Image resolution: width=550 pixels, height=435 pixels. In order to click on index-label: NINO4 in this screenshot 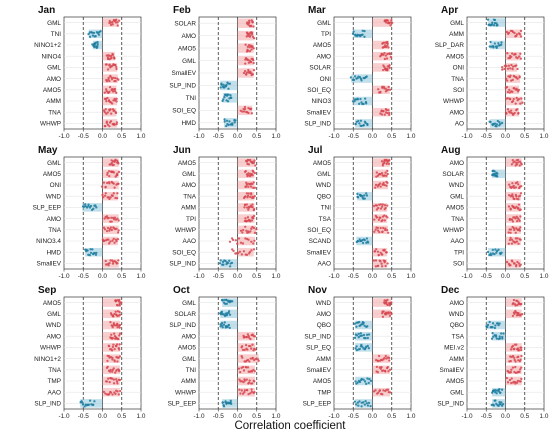, I will do `click(51, 56)`.